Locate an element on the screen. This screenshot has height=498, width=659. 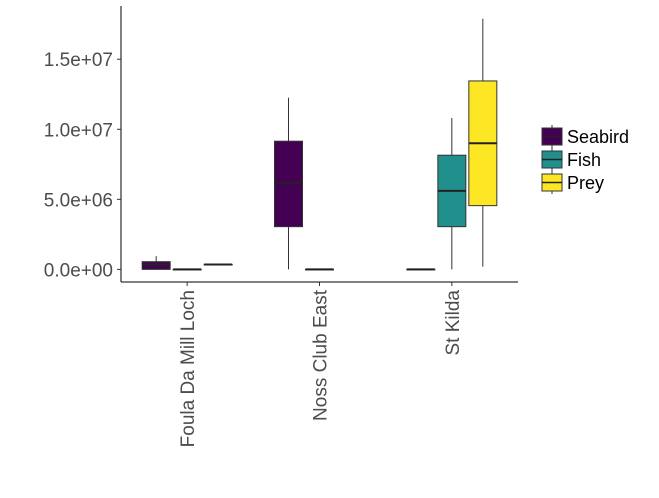
legend-item-seabird: Seabird is located at coordinates (585, 136).